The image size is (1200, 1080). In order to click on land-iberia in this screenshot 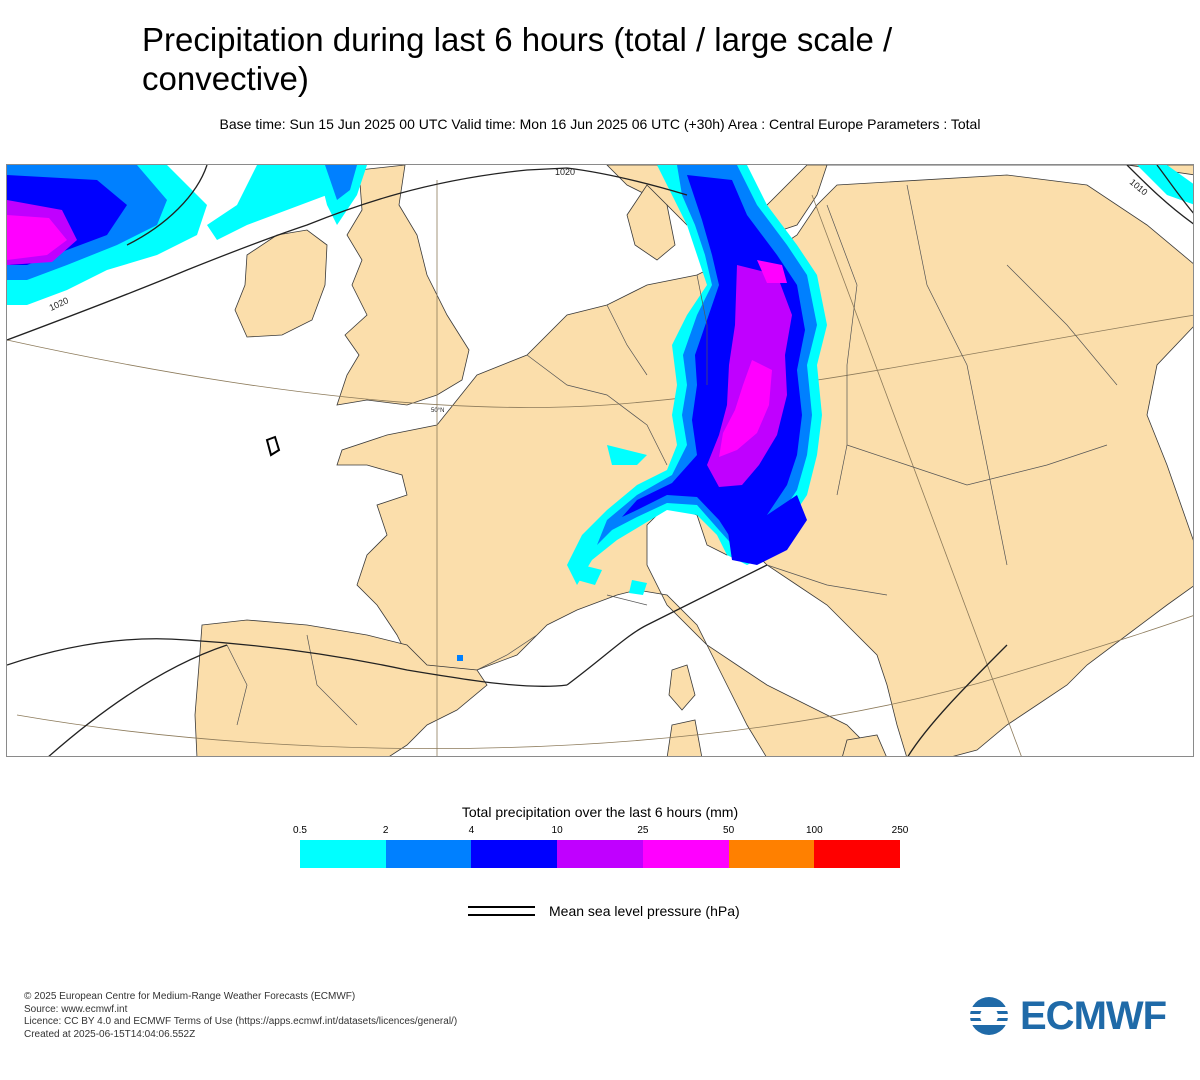, I will do `click(341, 687)`.